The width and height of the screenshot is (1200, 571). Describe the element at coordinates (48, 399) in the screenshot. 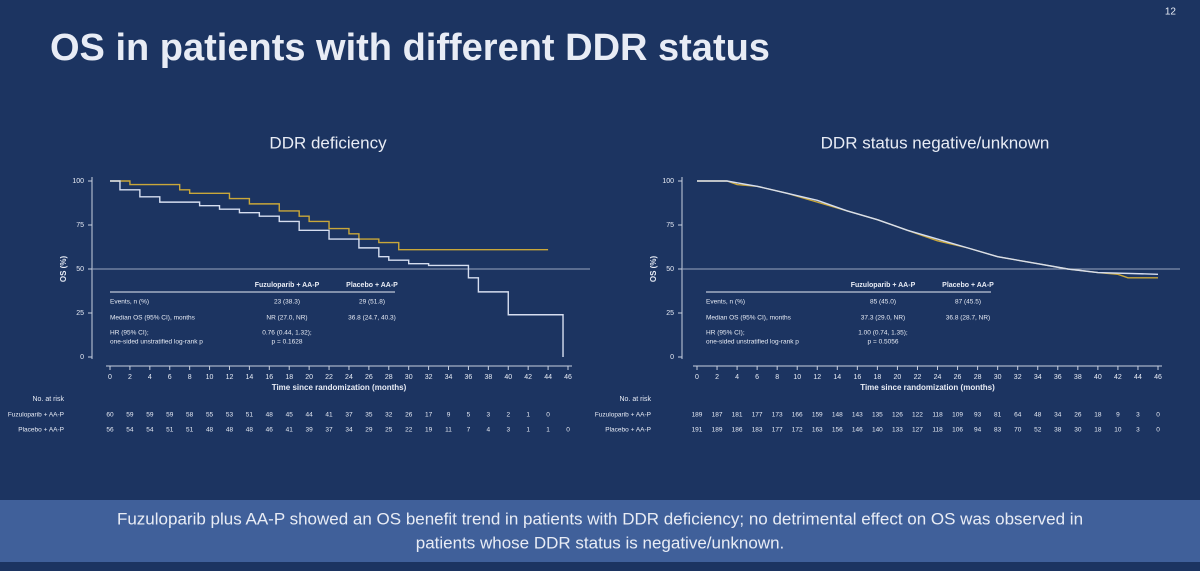

I see `at-risk-title: No. at risk` at that location.